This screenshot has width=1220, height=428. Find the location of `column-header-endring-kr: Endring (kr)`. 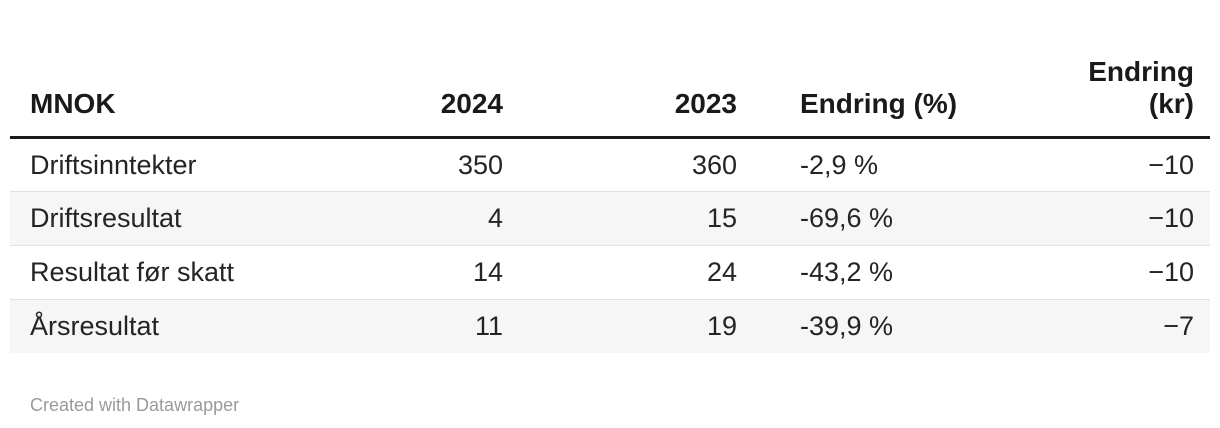

column-header-endring-kr: Endring (kr) is located at coordinates (1105, 69).